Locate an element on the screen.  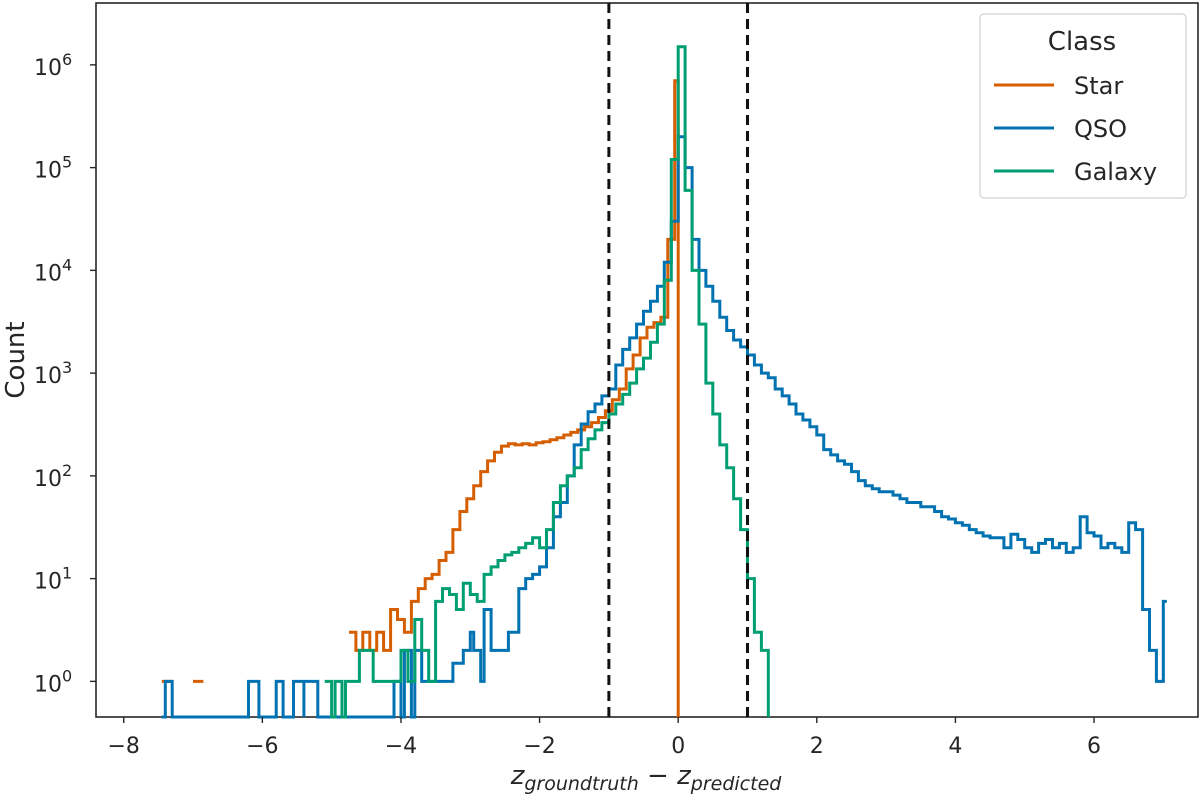
x-tick-label: 4 is located at coordinates (955, 746).